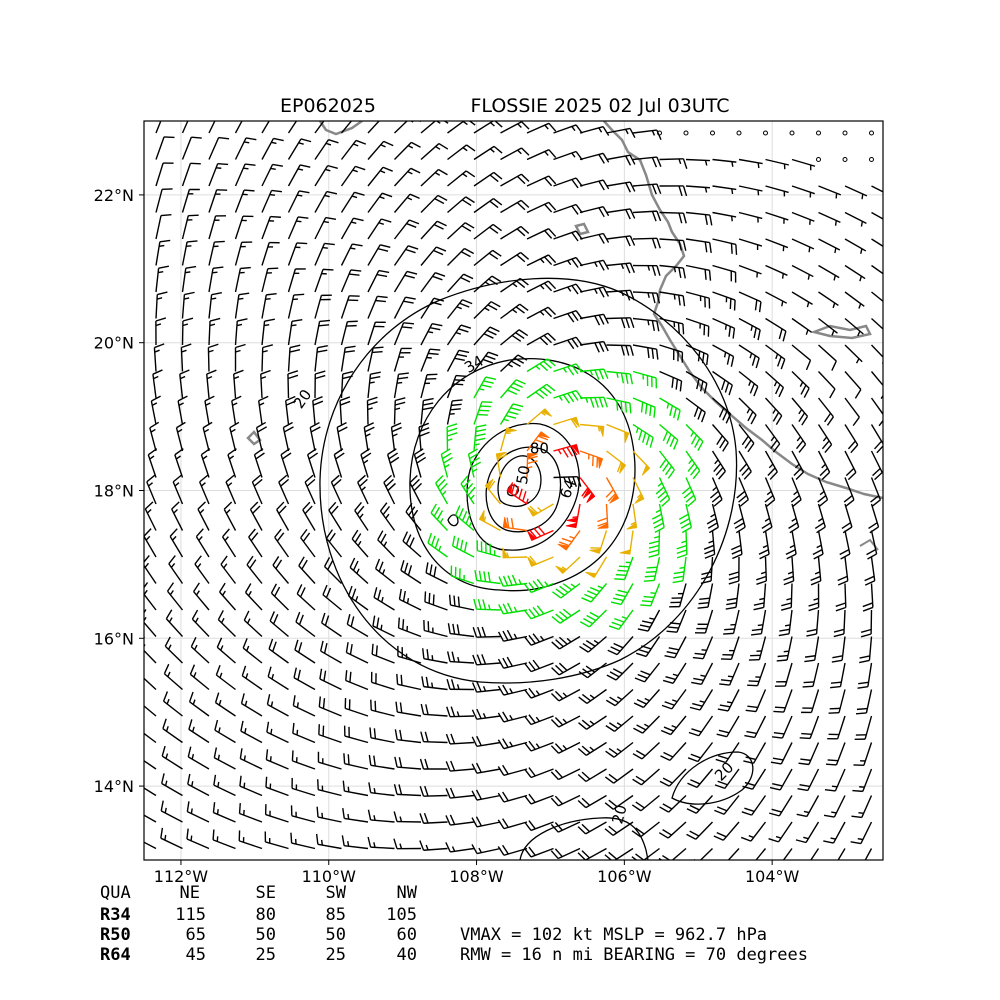 The width and height of the screenshot is (1000, 1000). I want to click on row-r34-se: 80, so click(266, 915).